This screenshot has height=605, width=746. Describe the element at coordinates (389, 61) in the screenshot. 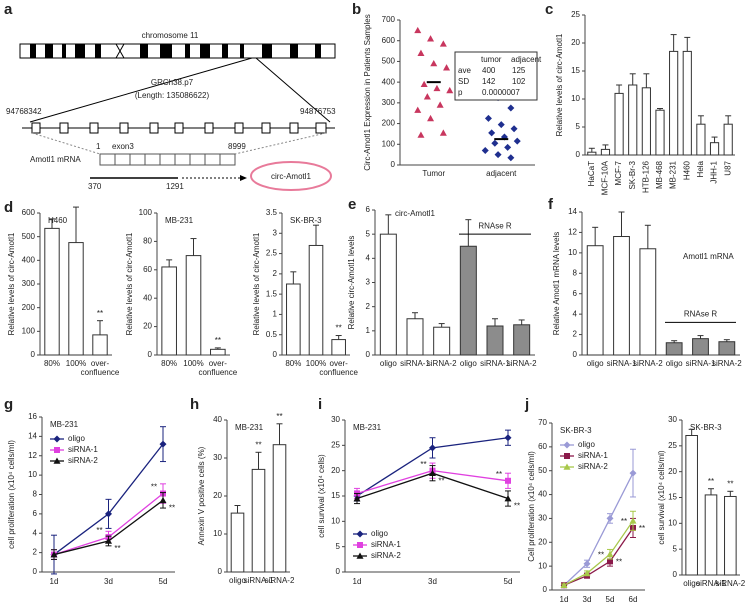

I see `y-tick-label: 500` at that location.